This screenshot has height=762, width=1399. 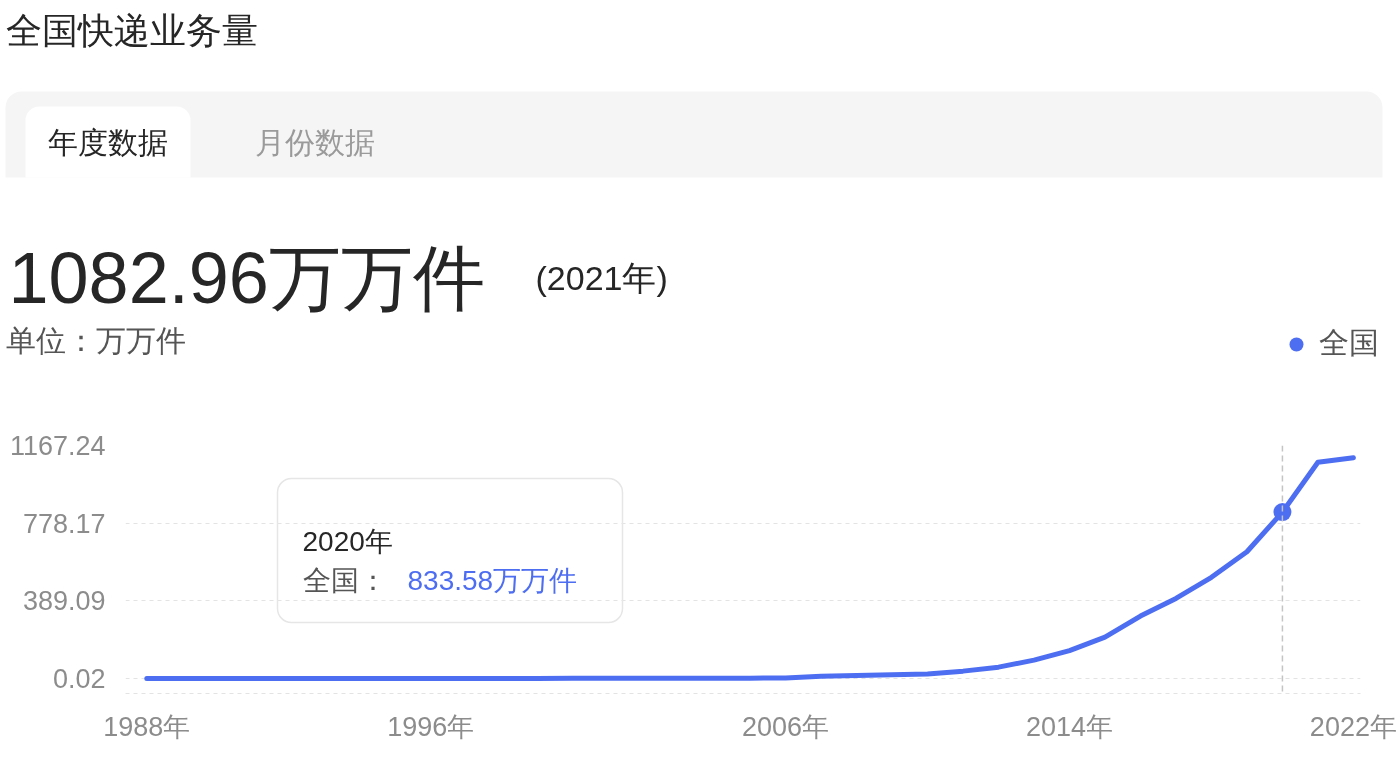 What do you see at coordinates (315, 142) in the screenshot?
I see `text: 月份数据` at bounding box center [315, 142].